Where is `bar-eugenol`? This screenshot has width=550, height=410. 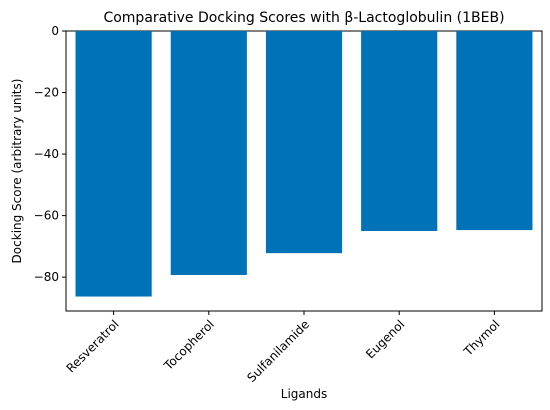
bar-eugenol is located at coordinates (399, 131).